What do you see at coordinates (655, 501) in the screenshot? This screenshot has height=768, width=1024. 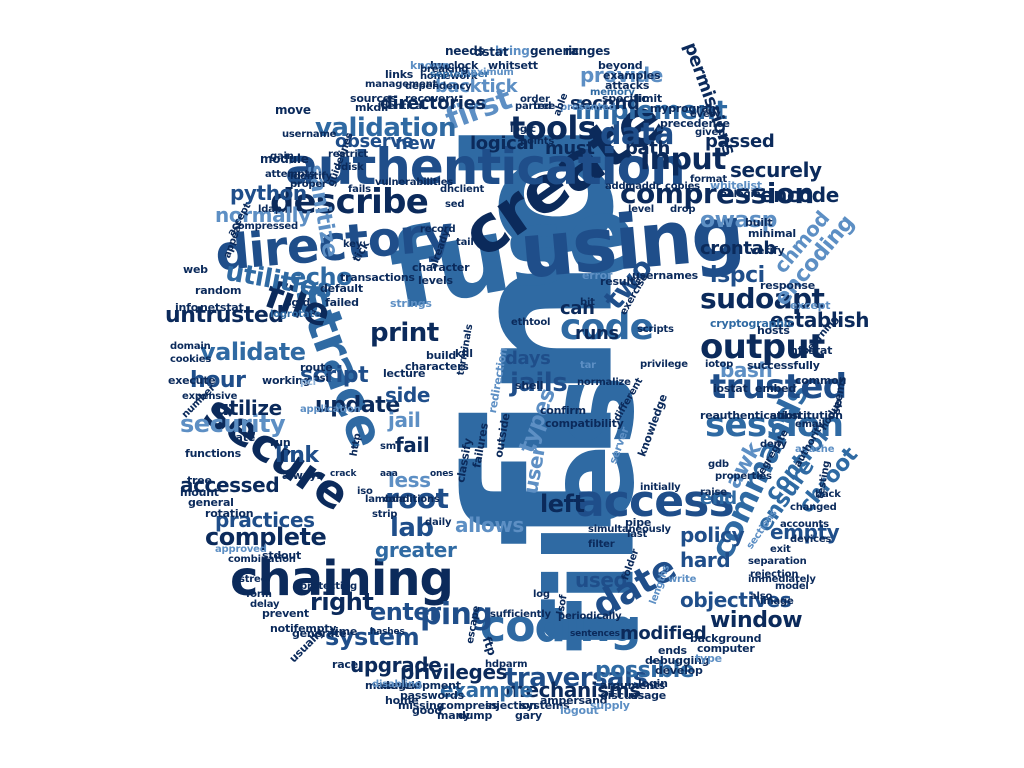 I see `word-access: access` at bounding box center [655, 501].